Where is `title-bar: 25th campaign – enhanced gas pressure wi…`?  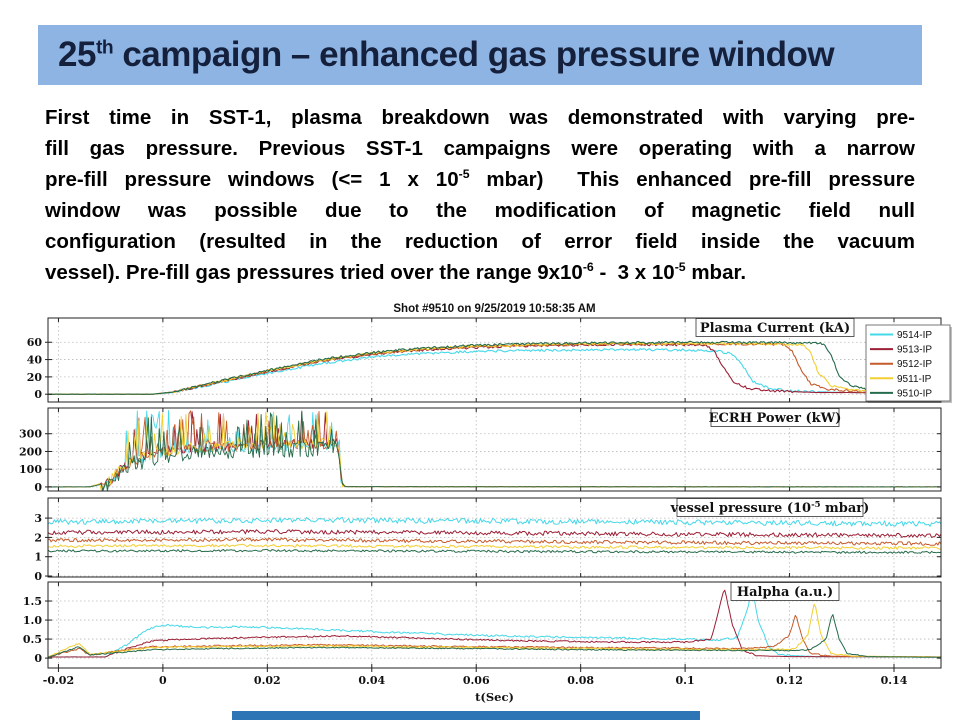
title-bar: 25th campaign – enhanced gas pressure wi… is located at coordinates (480, 55).